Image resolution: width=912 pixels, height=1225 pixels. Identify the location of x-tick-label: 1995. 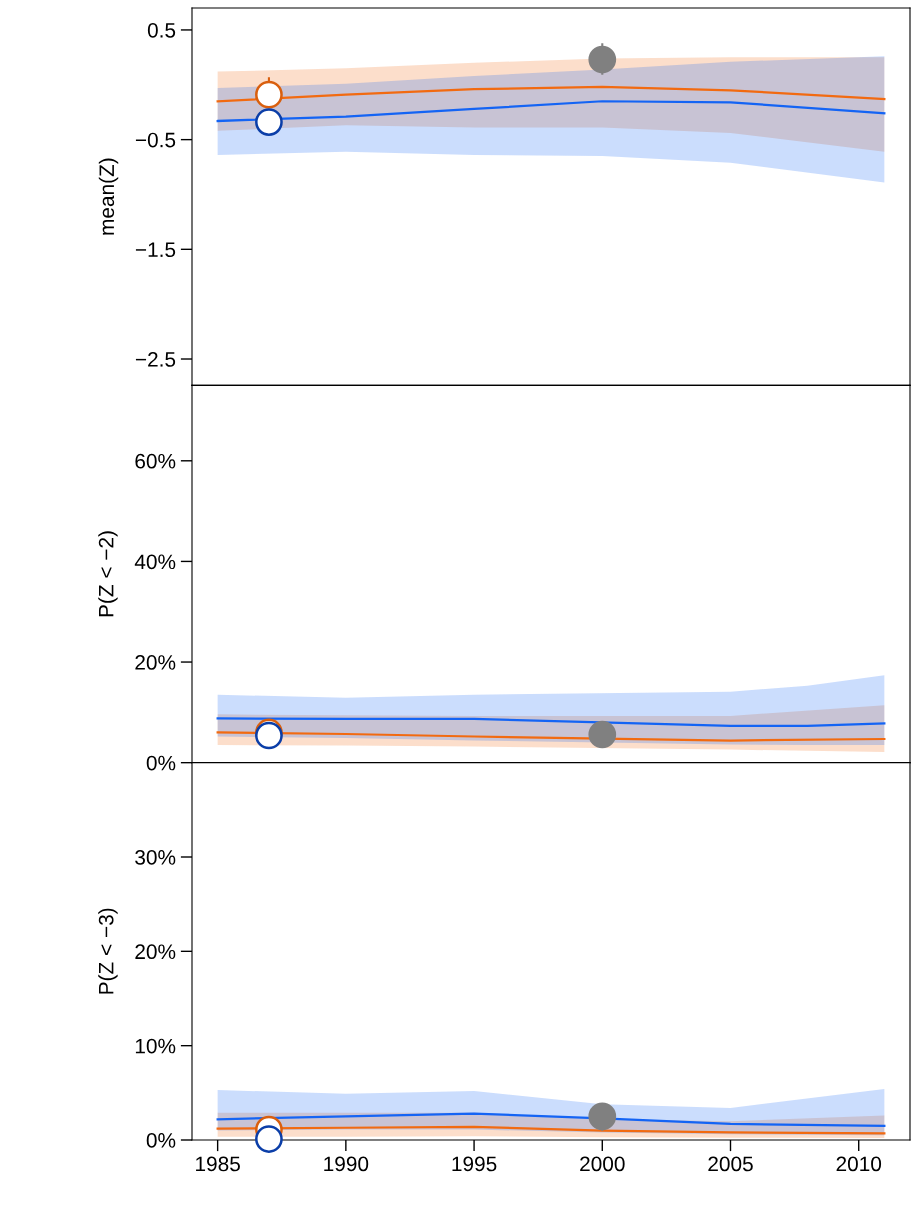
(474, 1164).